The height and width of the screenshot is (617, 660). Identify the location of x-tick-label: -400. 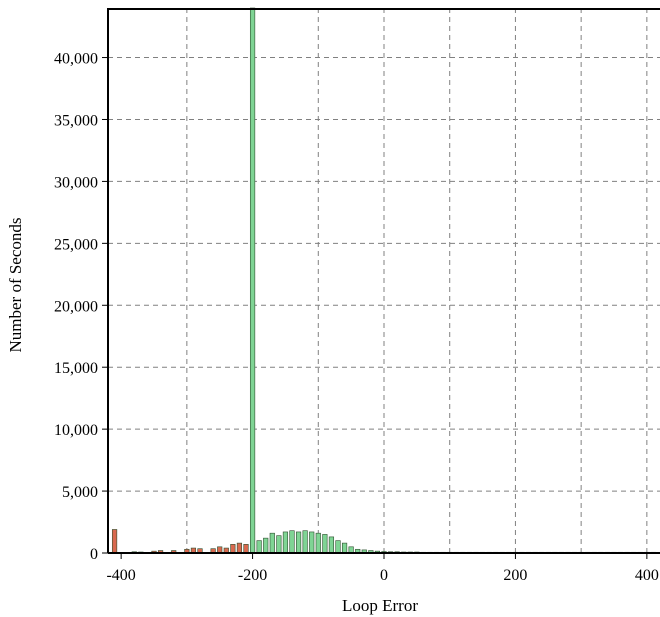
(120, 575).